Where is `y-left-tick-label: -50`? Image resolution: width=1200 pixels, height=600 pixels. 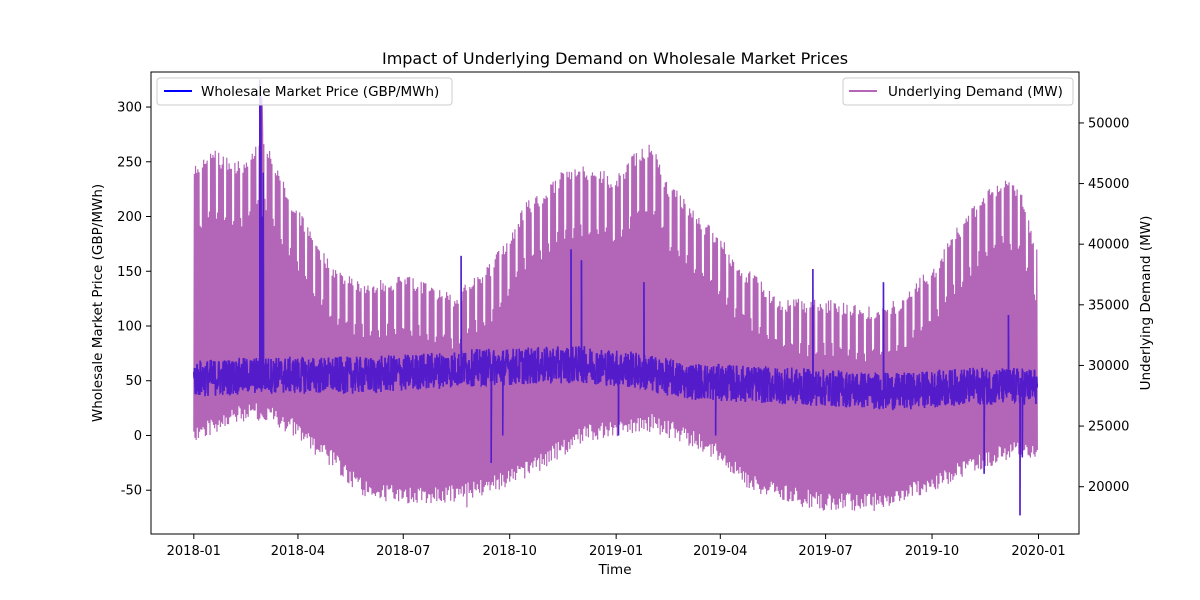 y-left-tick-label: -50 is located at coordinates (131, 491).